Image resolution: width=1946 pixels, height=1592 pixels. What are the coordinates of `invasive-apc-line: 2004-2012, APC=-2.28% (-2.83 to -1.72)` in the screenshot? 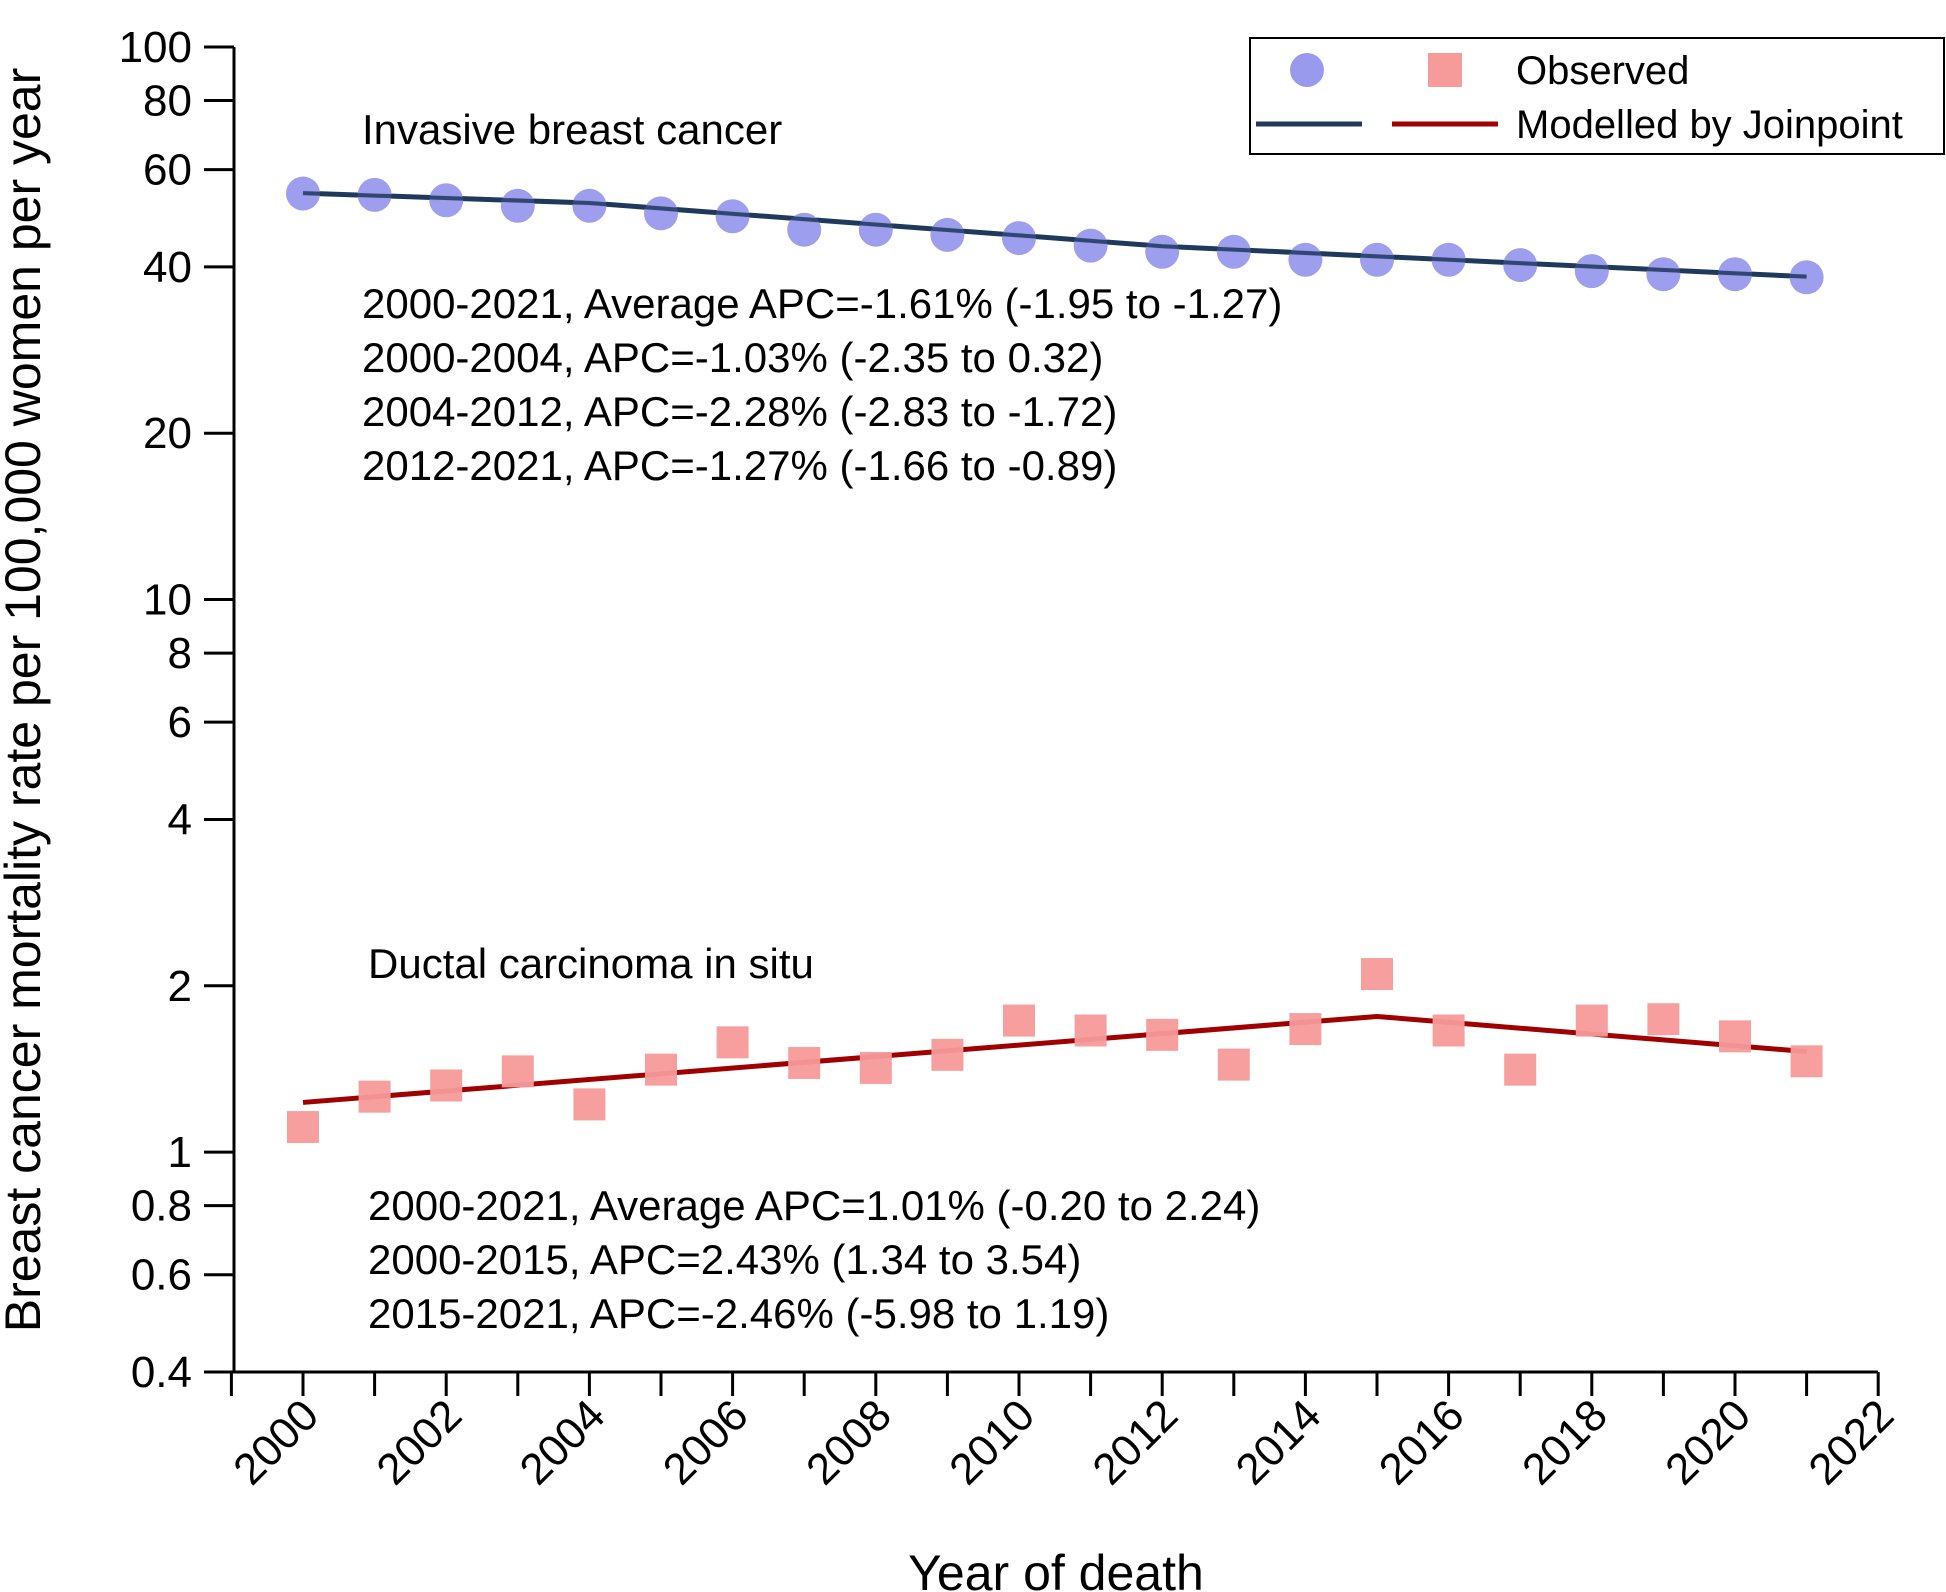 It's located at (739, 411).